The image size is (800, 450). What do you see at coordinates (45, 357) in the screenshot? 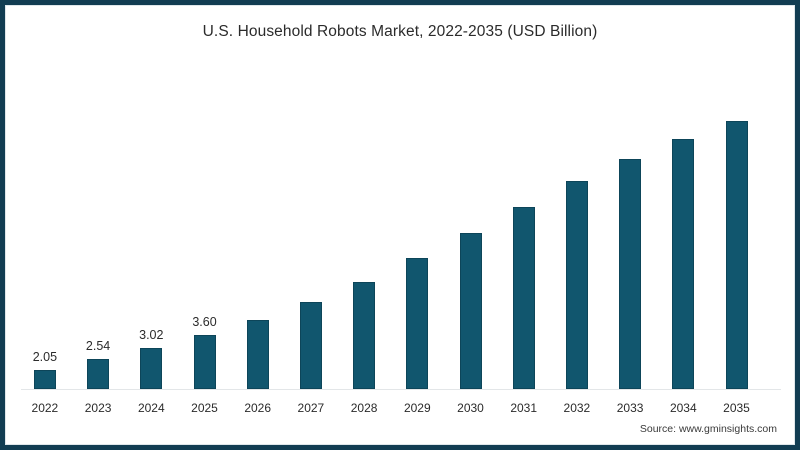
I see `bar-value-label: 2.05` at bounding box center [45, 357].